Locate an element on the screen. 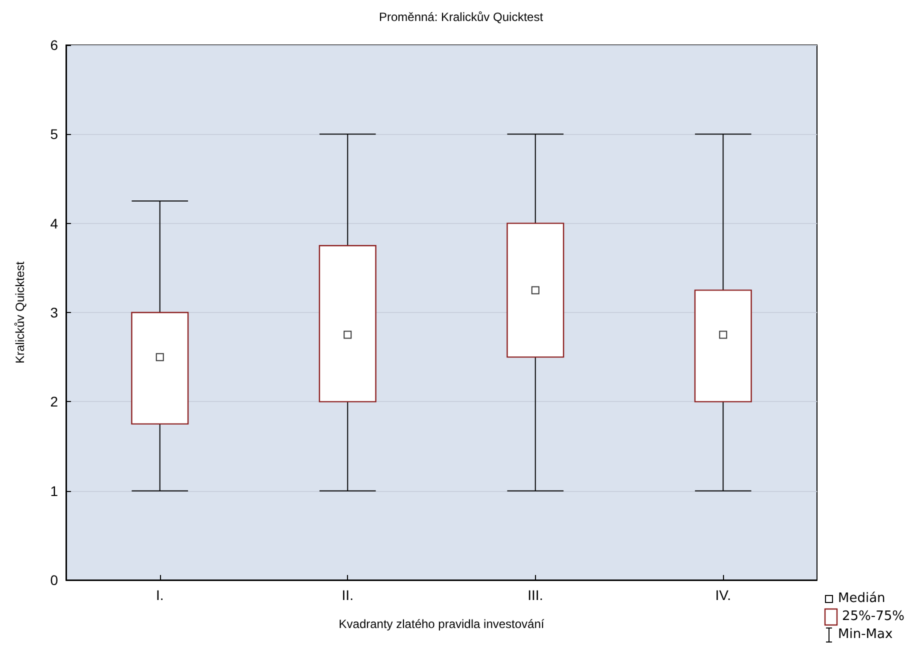  text: Min-Max is located at coordinates (865, 635).